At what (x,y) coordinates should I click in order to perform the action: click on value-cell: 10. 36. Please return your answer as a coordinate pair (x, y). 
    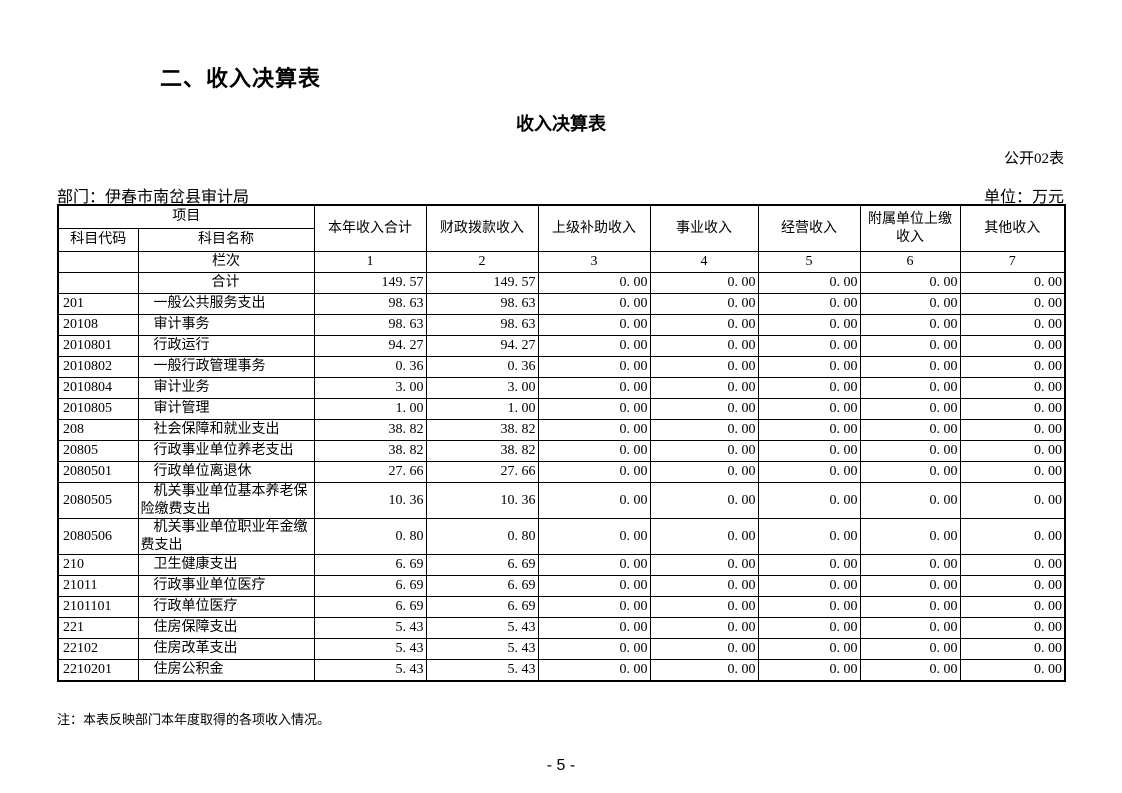
    Looking at the image, I should click on (482, 500).